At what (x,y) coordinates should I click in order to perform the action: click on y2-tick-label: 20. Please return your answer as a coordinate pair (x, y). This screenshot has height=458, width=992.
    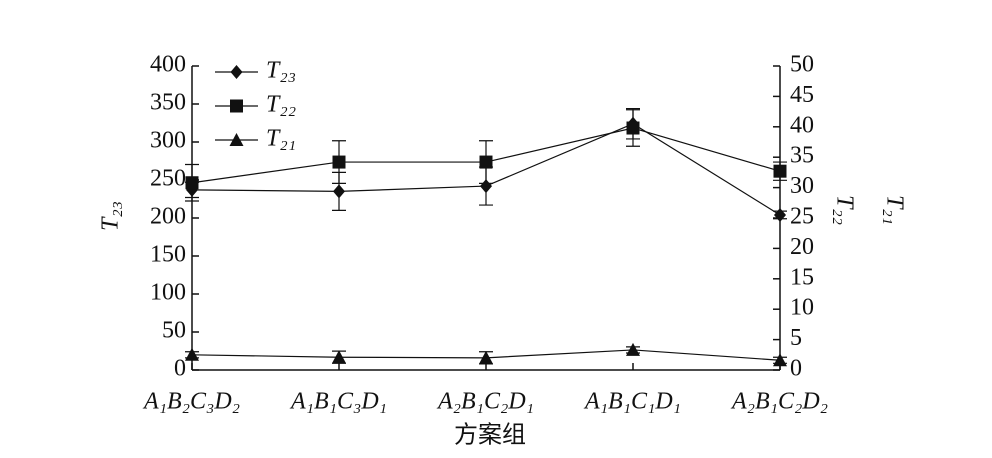
    Looking at the image, I should click on (802, 247).